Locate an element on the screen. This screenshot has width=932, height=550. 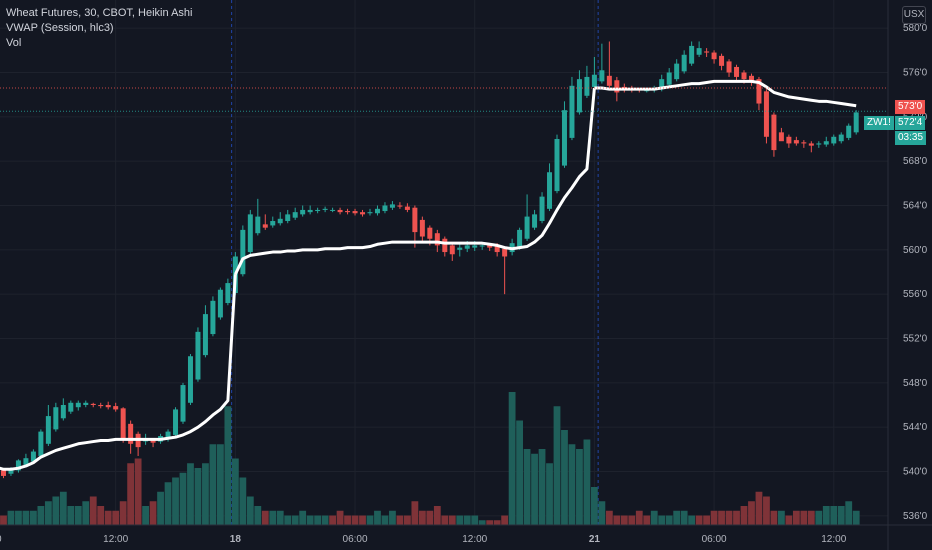
y-tick-label: 576'0 is located at coordinates (915, 73).